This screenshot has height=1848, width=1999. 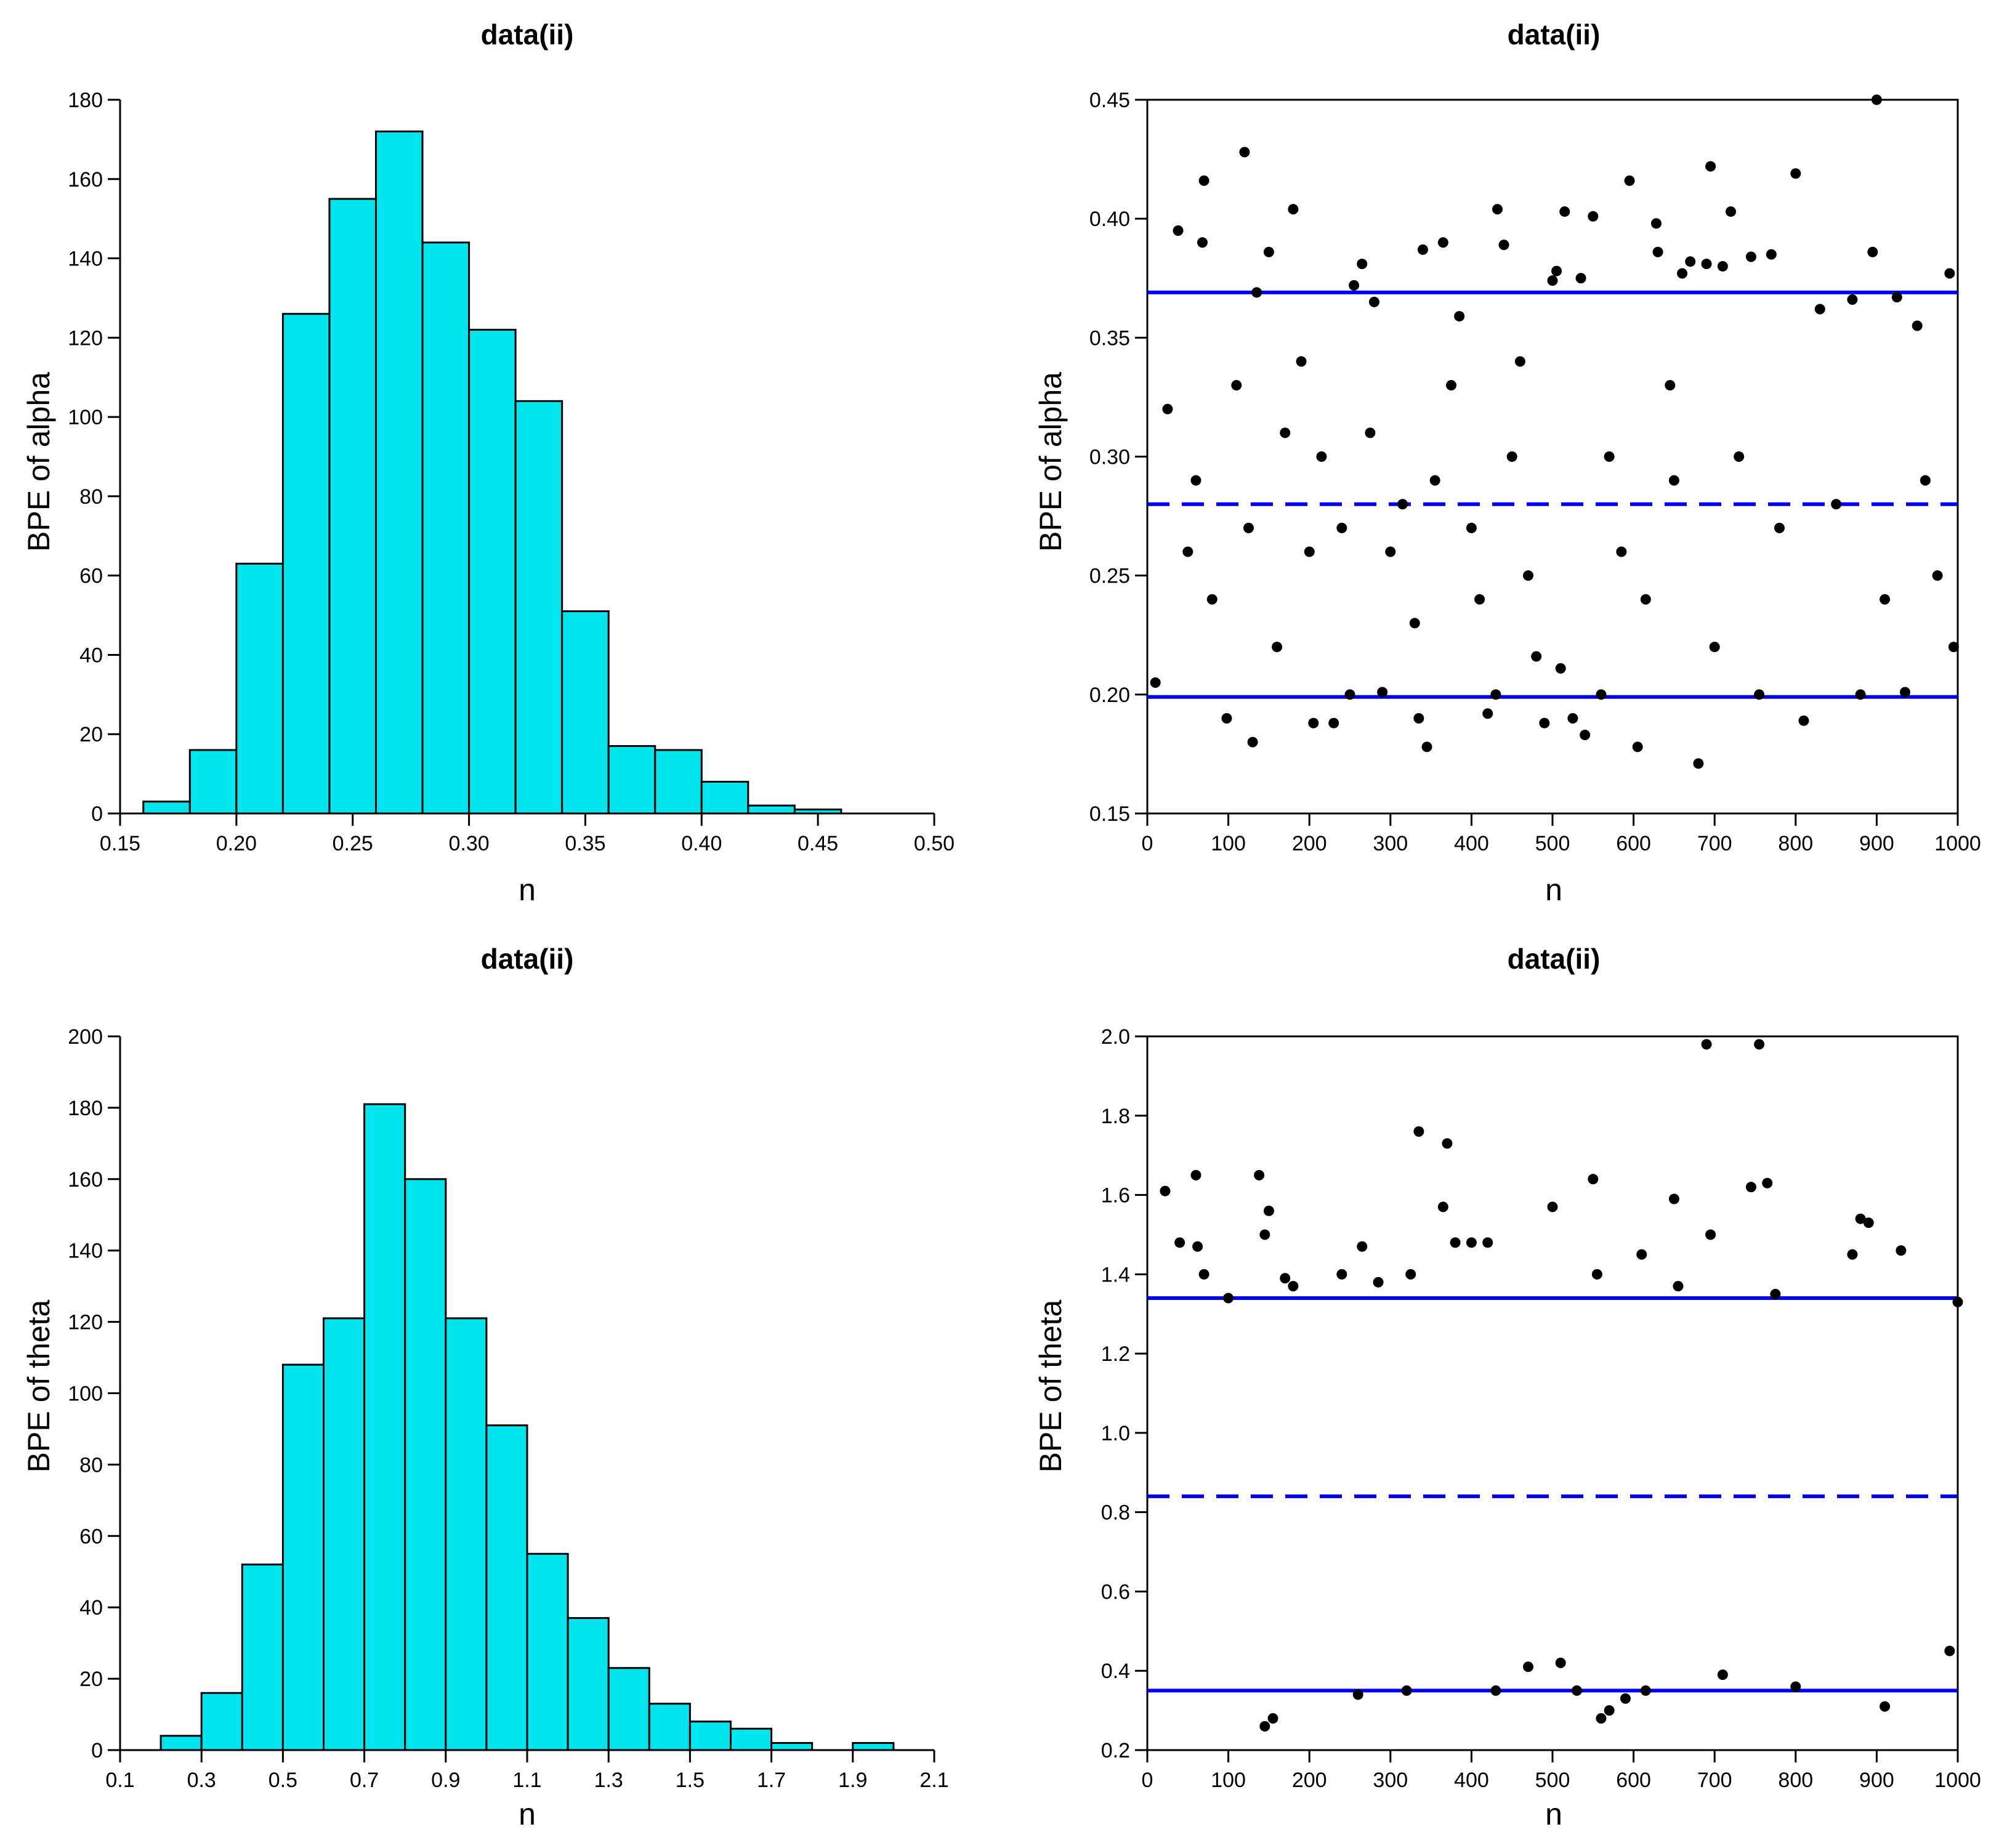 I want to click on y-tick-label: 1.2, so click(x=1115, y=1354).